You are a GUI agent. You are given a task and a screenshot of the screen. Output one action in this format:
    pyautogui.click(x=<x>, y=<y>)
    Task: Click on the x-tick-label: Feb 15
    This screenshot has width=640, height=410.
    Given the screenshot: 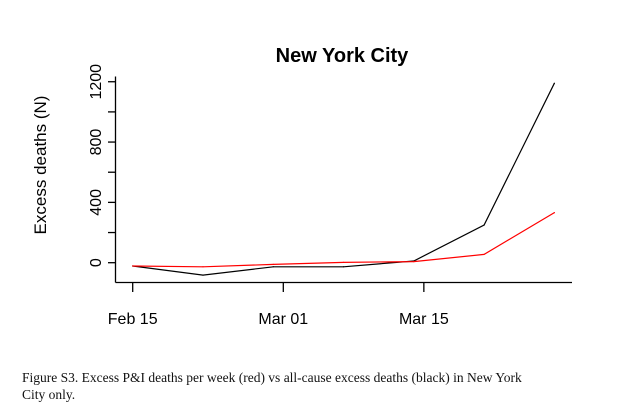 What is the action you would take?
    pyautogui.click(x=133, y=319)
    